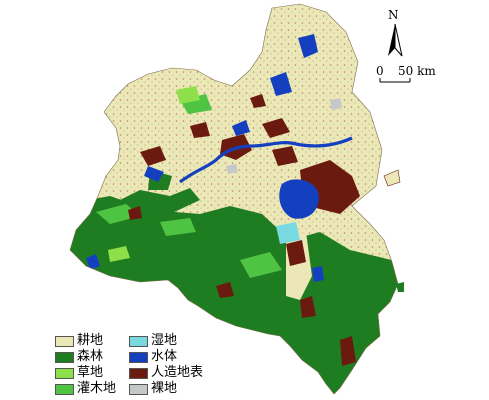 This screenshot has width=489, height=400. I want to click on legend-item-grassland: 草地, so click(79, 373).